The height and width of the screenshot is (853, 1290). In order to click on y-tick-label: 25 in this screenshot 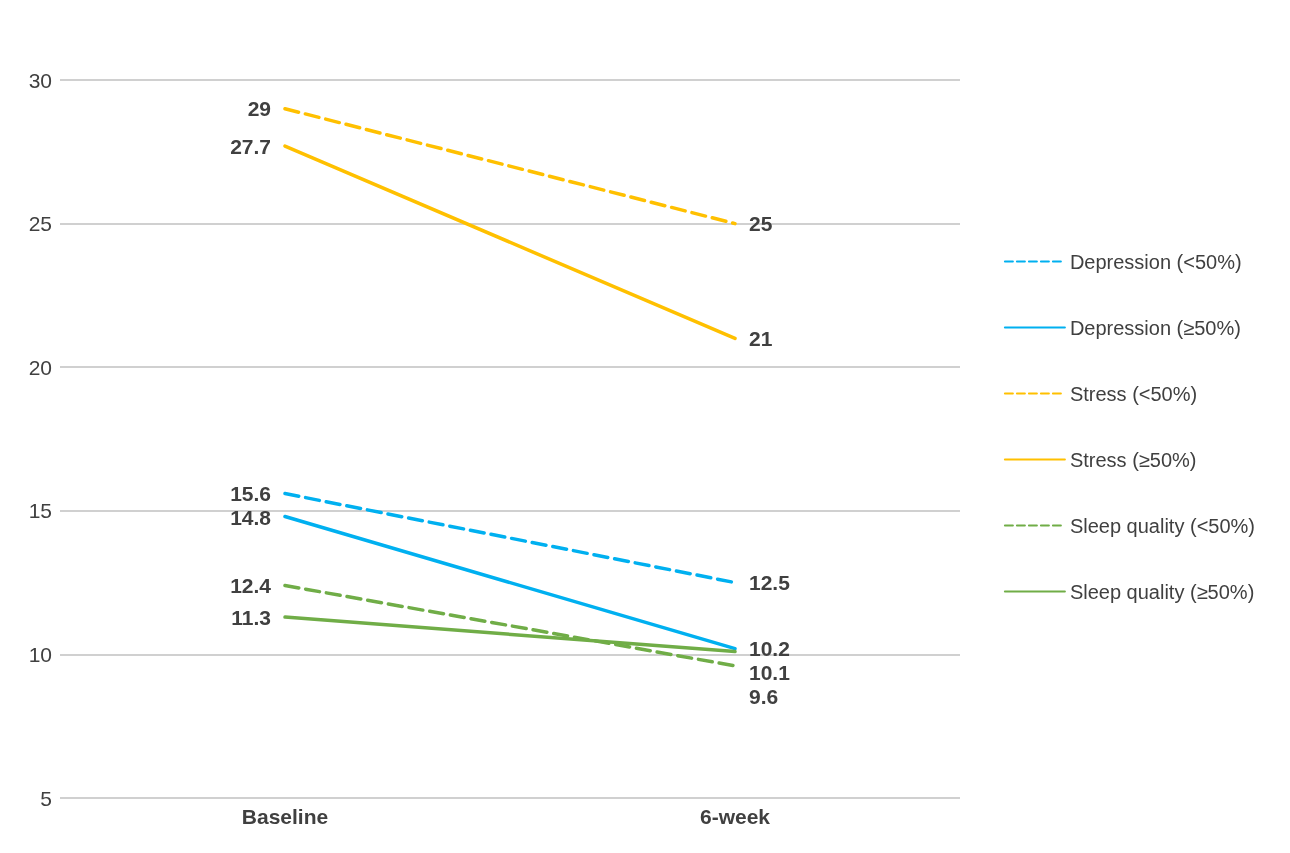, I will do `click(40, 224)`.